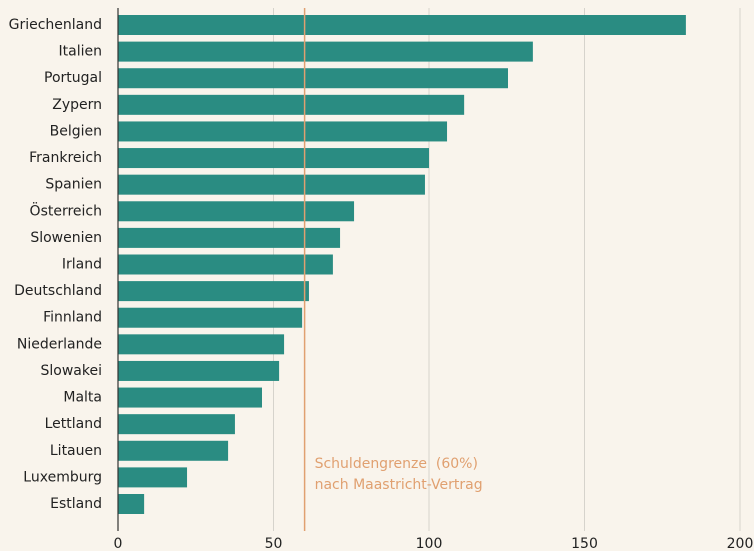 The width and height of the screenshot is (754, 551). What do you see at coordinates (740, 543) in the screenshot?
I see `x-tick-label: 200` at bounding box center [740, 543].